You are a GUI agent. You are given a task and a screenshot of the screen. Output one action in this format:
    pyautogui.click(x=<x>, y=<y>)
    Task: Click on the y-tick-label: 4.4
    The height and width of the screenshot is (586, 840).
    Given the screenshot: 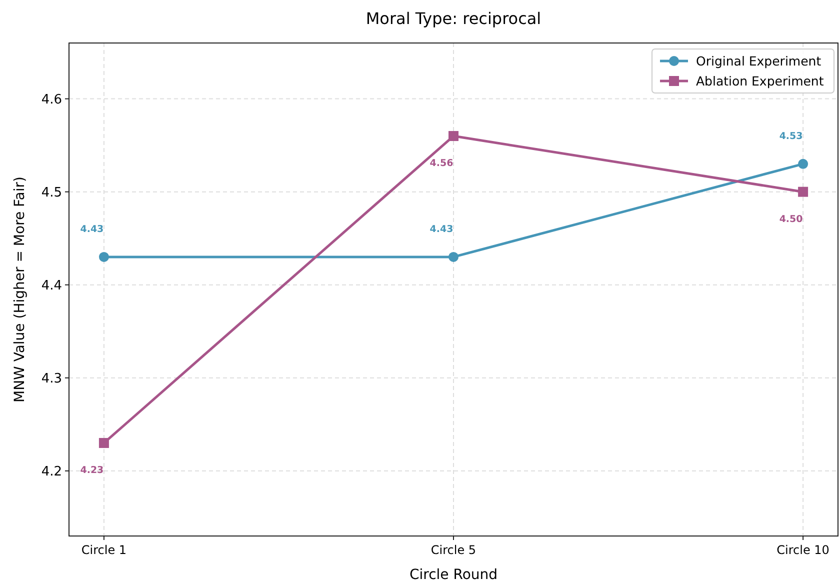 What is the action you would take?
    pyautogui.click(x=51, y=286)
    